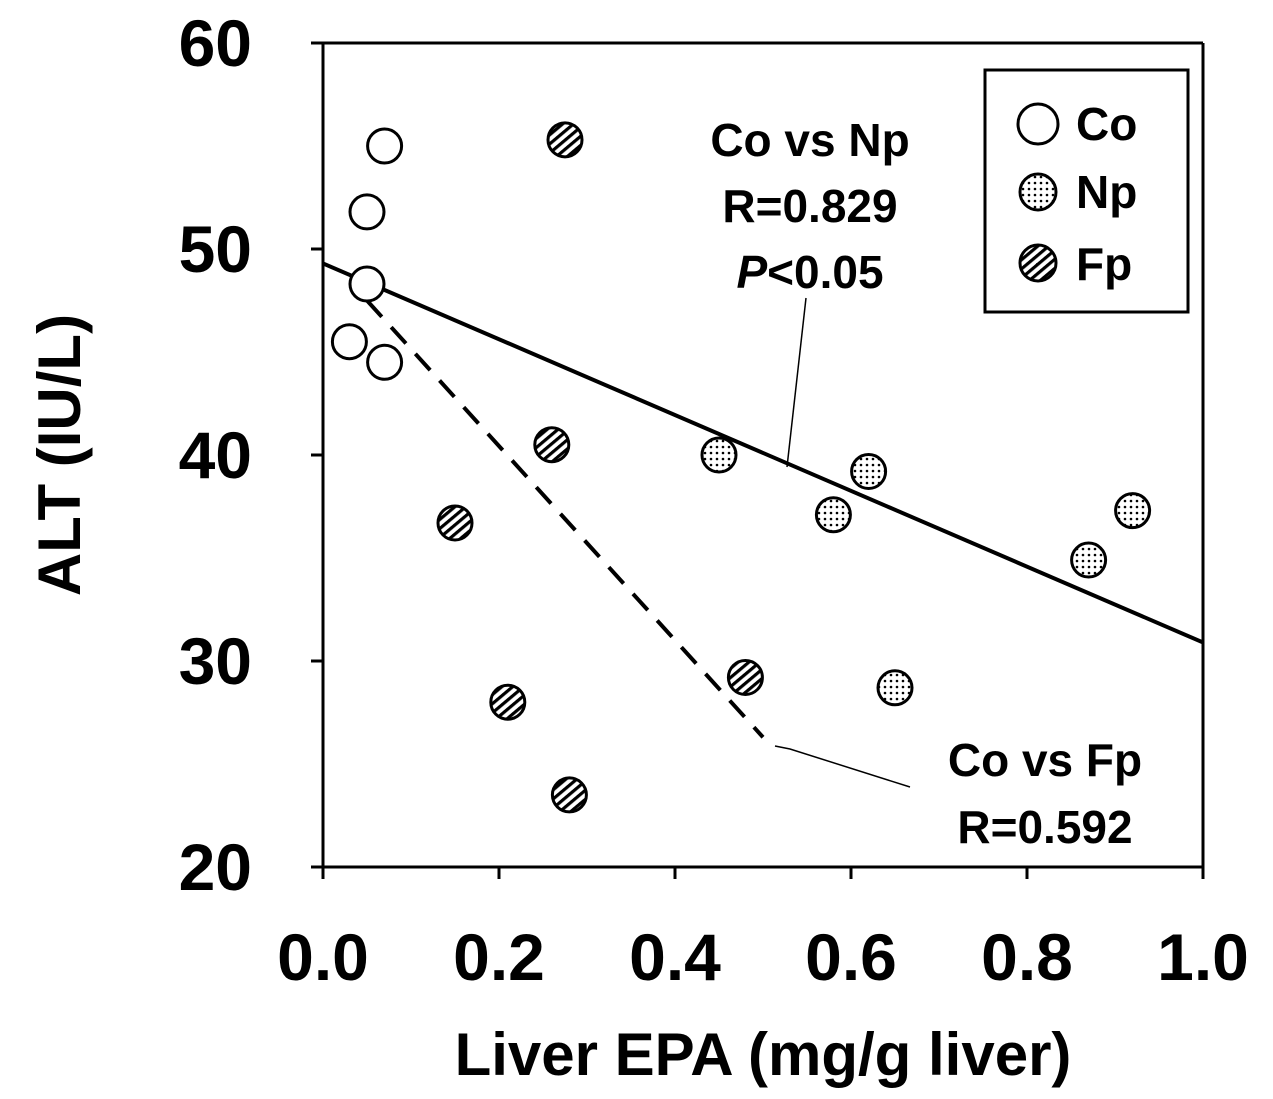 The width and height of the screenshot is (1273, 1099). I want to click on y-tick-label: 40, so click(215, 455).